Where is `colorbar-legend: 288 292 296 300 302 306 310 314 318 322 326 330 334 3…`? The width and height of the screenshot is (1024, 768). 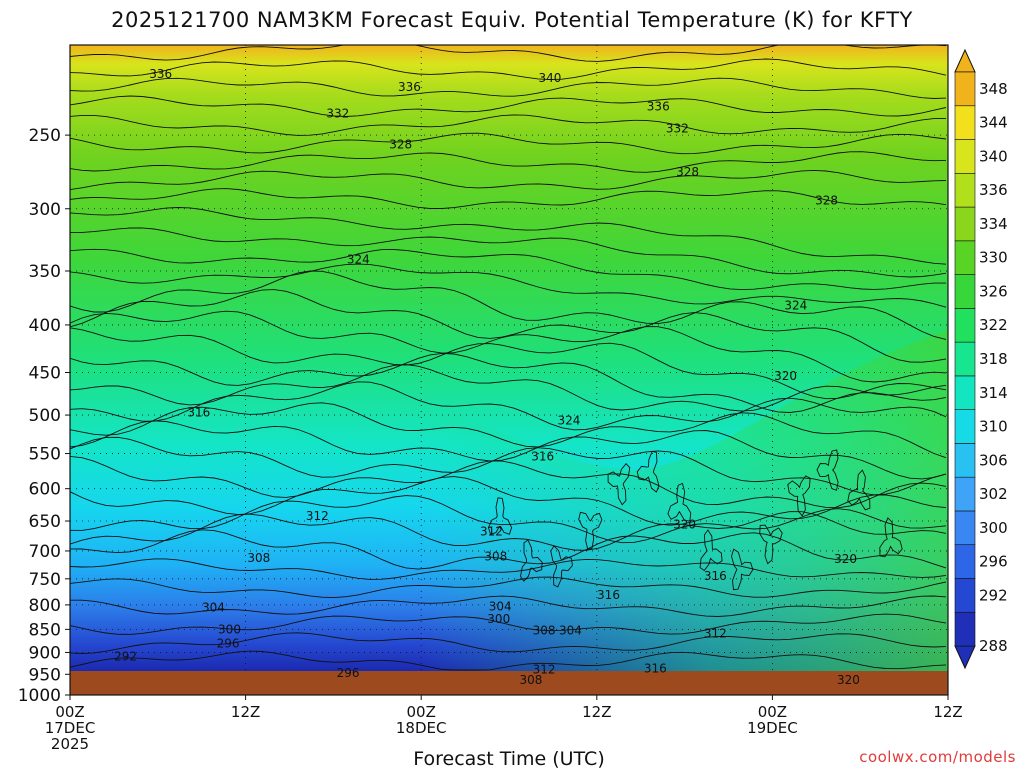
colorbar-legend: 288 292 296 300 302 306 310 314 318 322 326 330 334 3… is located at coordinates (981, 359).